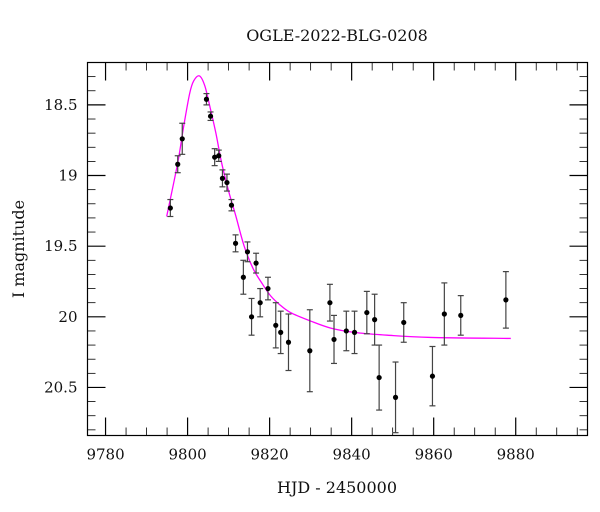 This screenshot has width=600, height=512. I want to click on x-tick-label: 9820, so click(270, 455).